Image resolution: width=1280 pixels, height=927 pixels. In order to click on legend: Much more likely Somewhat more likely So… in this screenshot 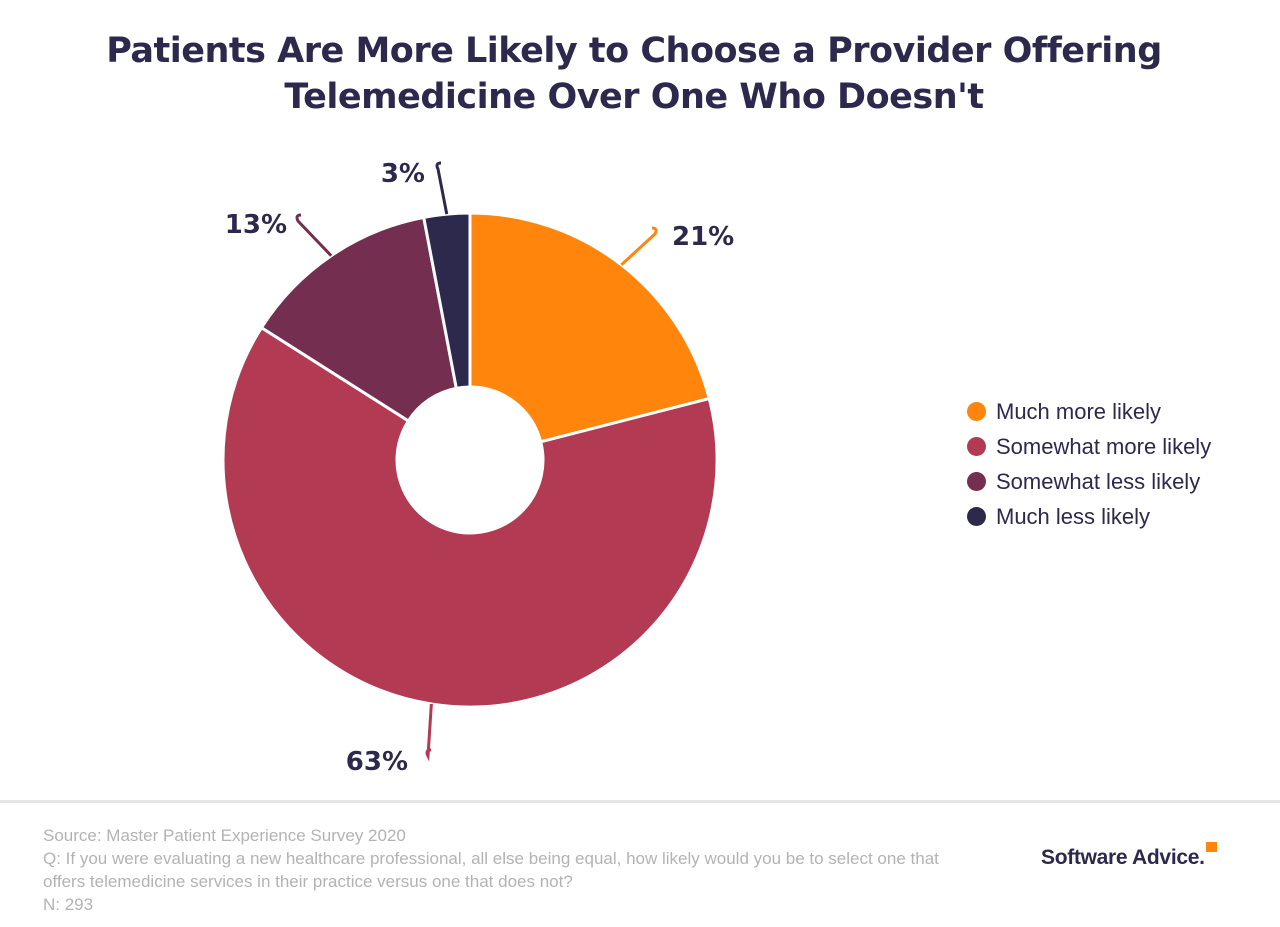, I will do `click(1089, 464)`.